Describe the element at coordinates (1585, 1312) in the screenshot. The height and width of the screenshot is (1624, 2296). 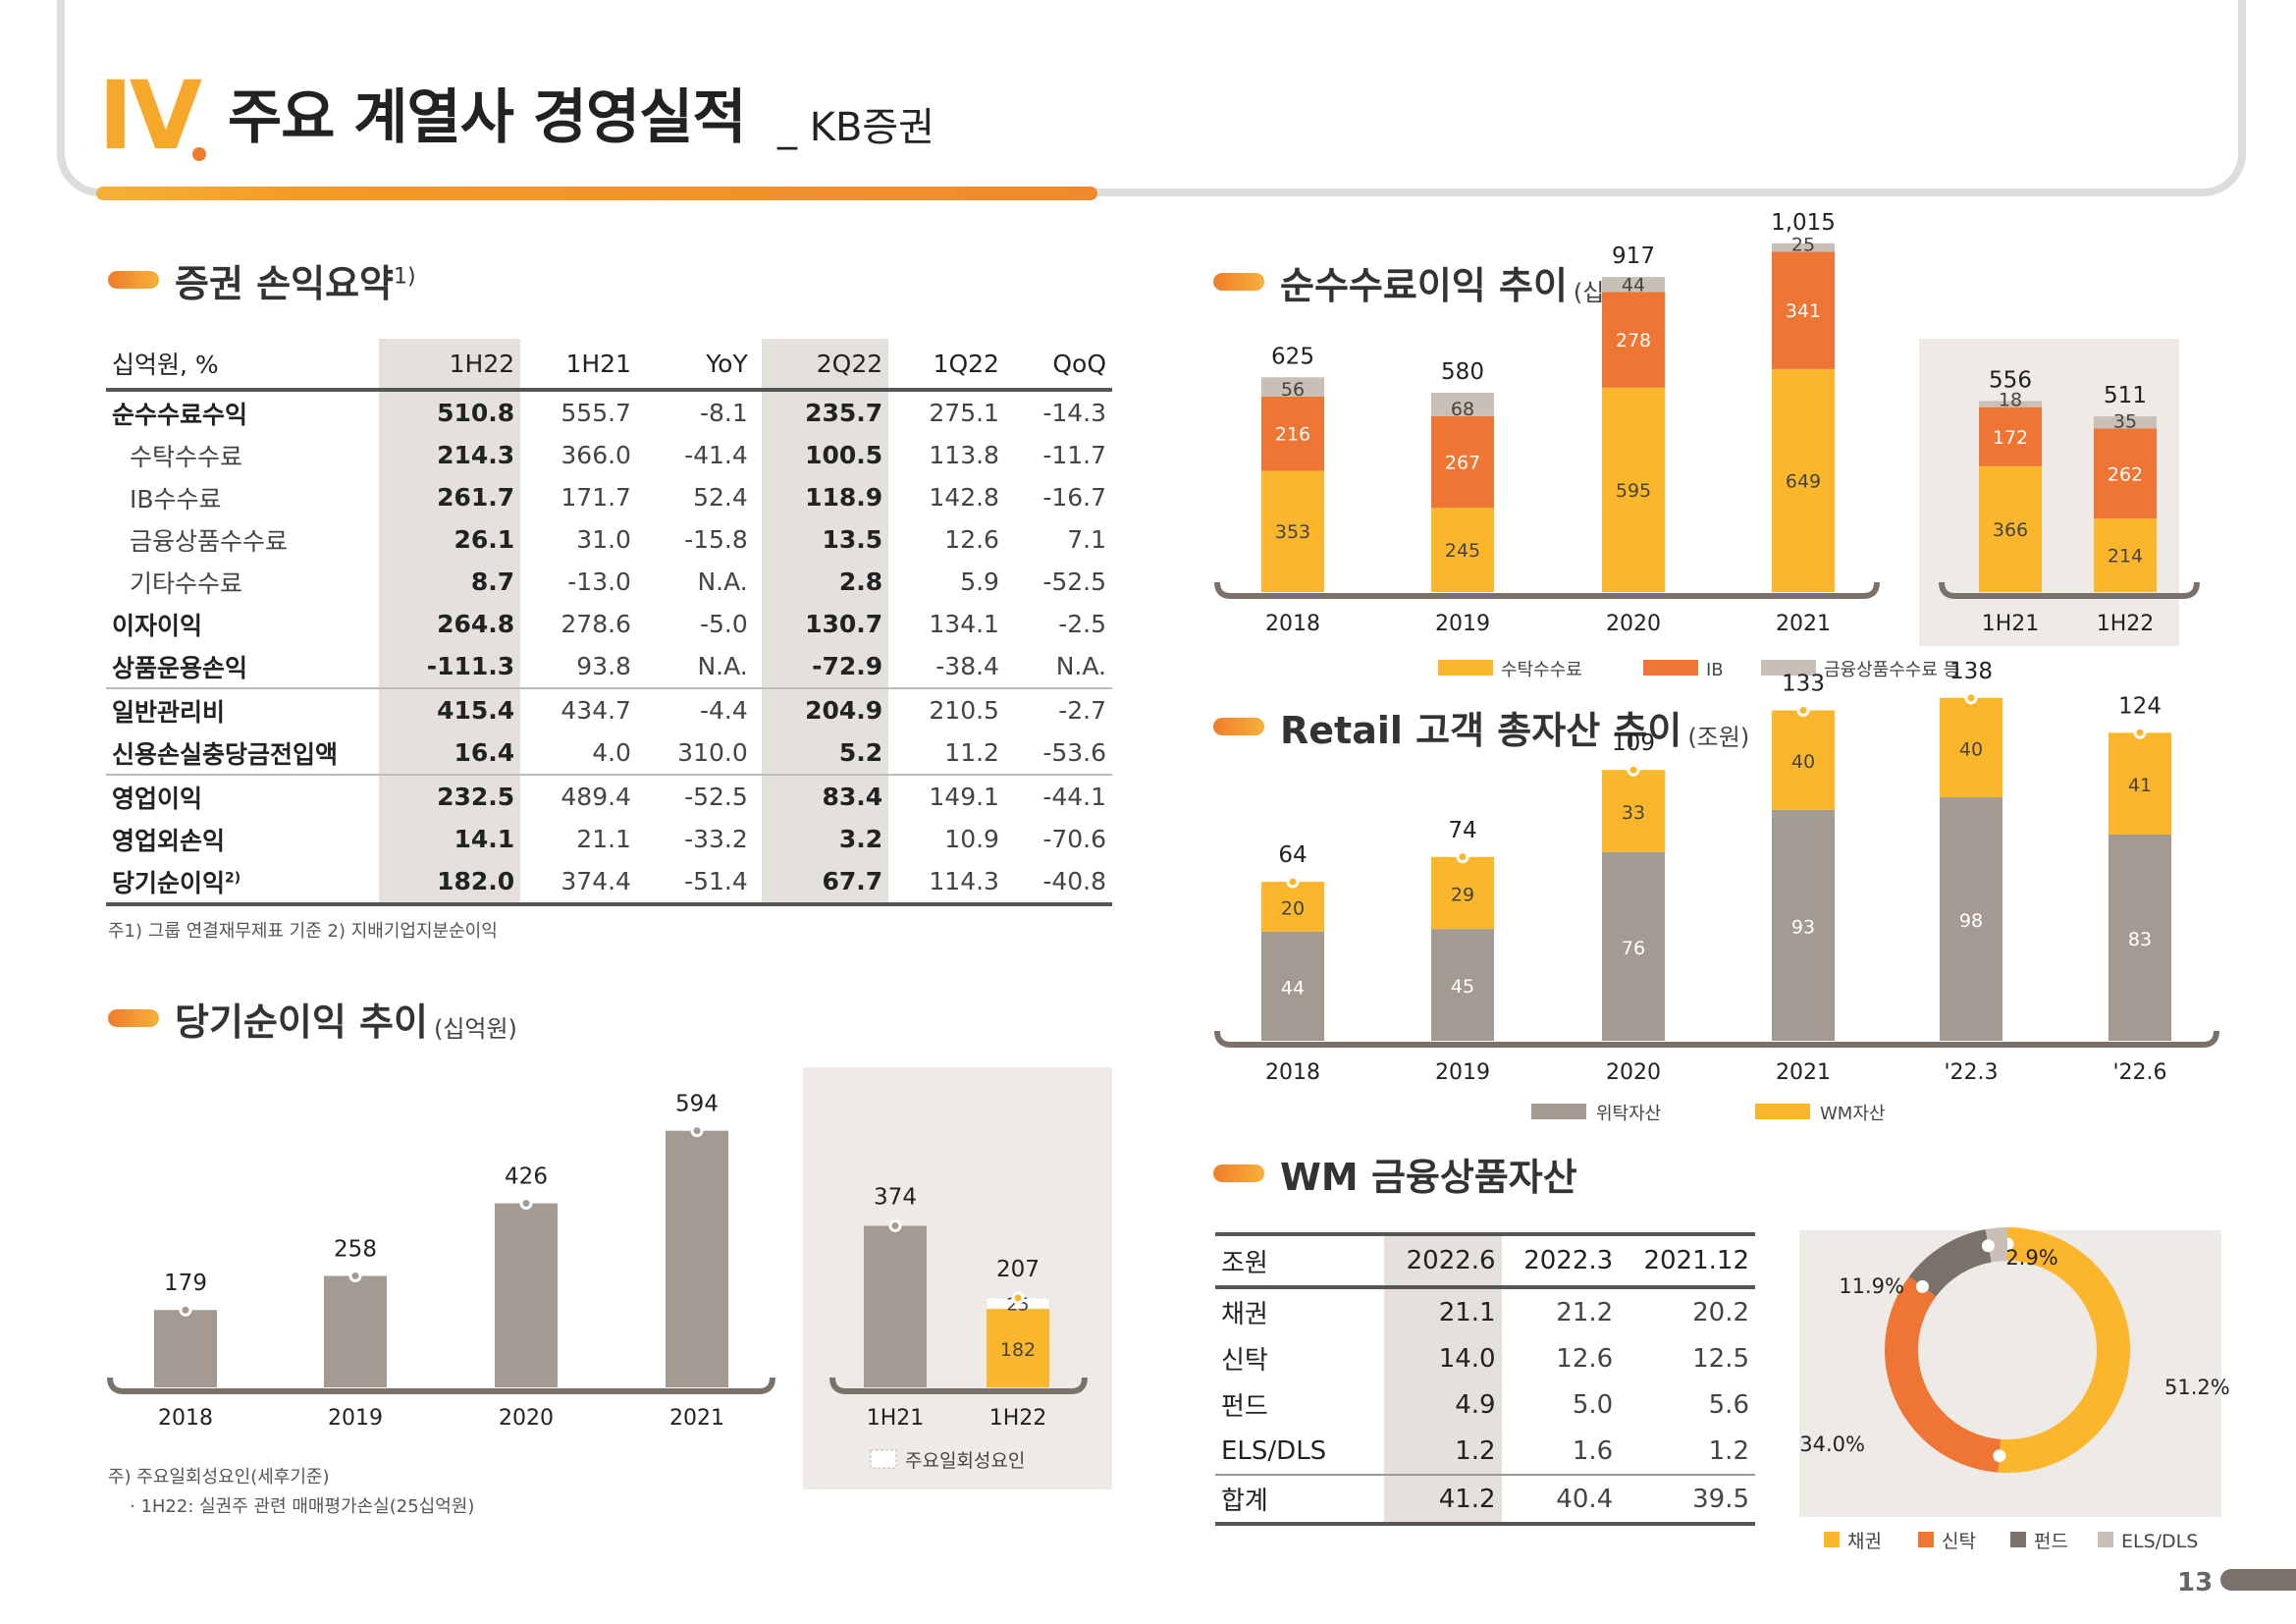
I see `wm-cell: 21.2` at that location.